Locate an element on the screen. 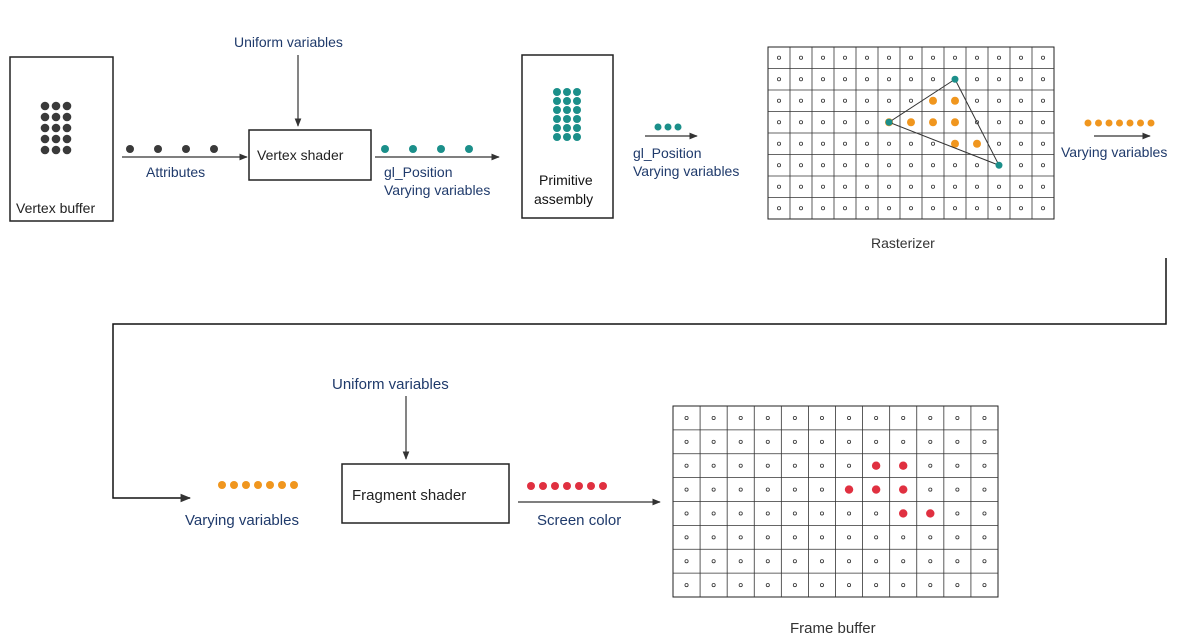 The width and height of the screenshot is (1192, 639). varying-variables-label-2: Varying variables is located at coordinates (686, 171).